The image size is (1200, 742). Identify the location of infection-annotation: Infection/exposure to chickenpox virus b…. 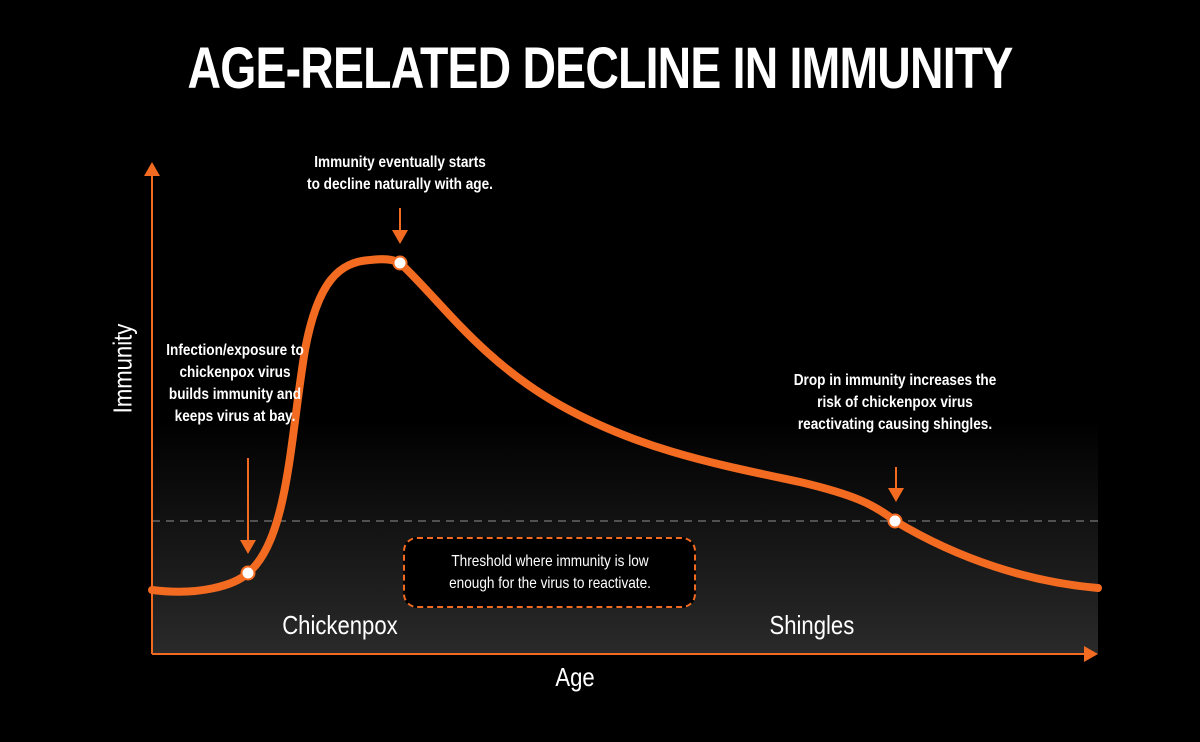
(235, 383).